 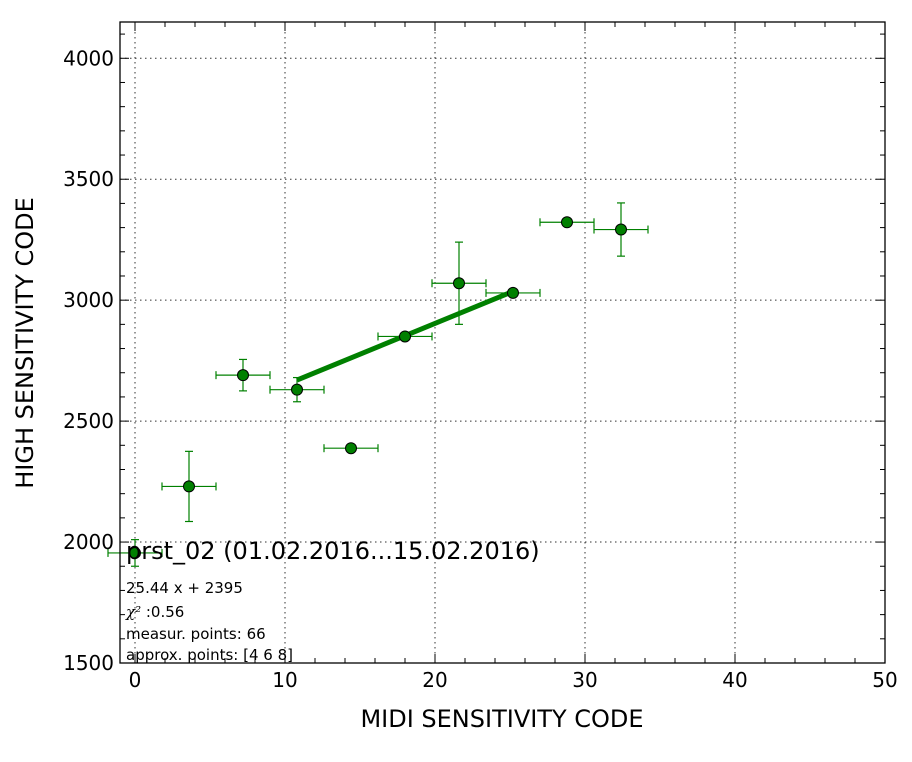 I want to click on annotation-chi2: χ² :0.56, so click(x=154, y=612).